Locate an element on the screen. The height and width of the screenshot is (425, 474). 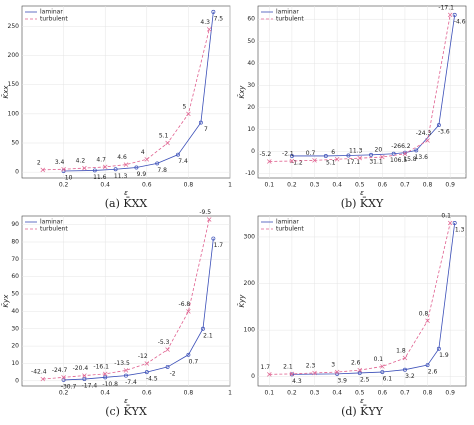
point-annotation: -266.2 is located at coordinates (401, 146).